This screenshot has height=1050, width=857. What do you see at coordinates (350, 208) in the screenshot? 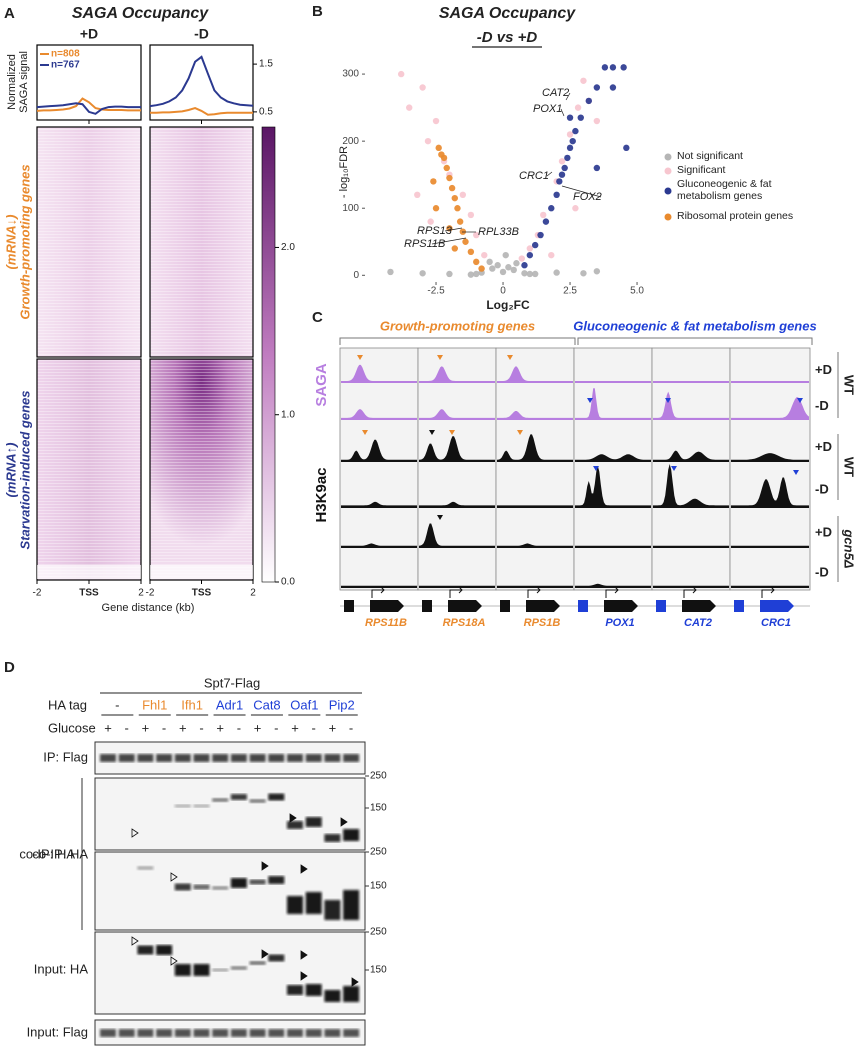
I see `y-tick-label: 100` at bounding box center [350, 208].